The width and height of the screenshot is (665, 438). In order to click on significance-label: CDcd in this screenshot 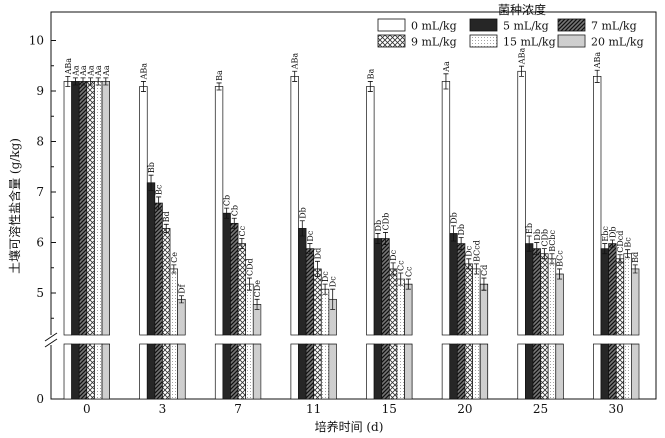, I will do `click(620, 242)`.